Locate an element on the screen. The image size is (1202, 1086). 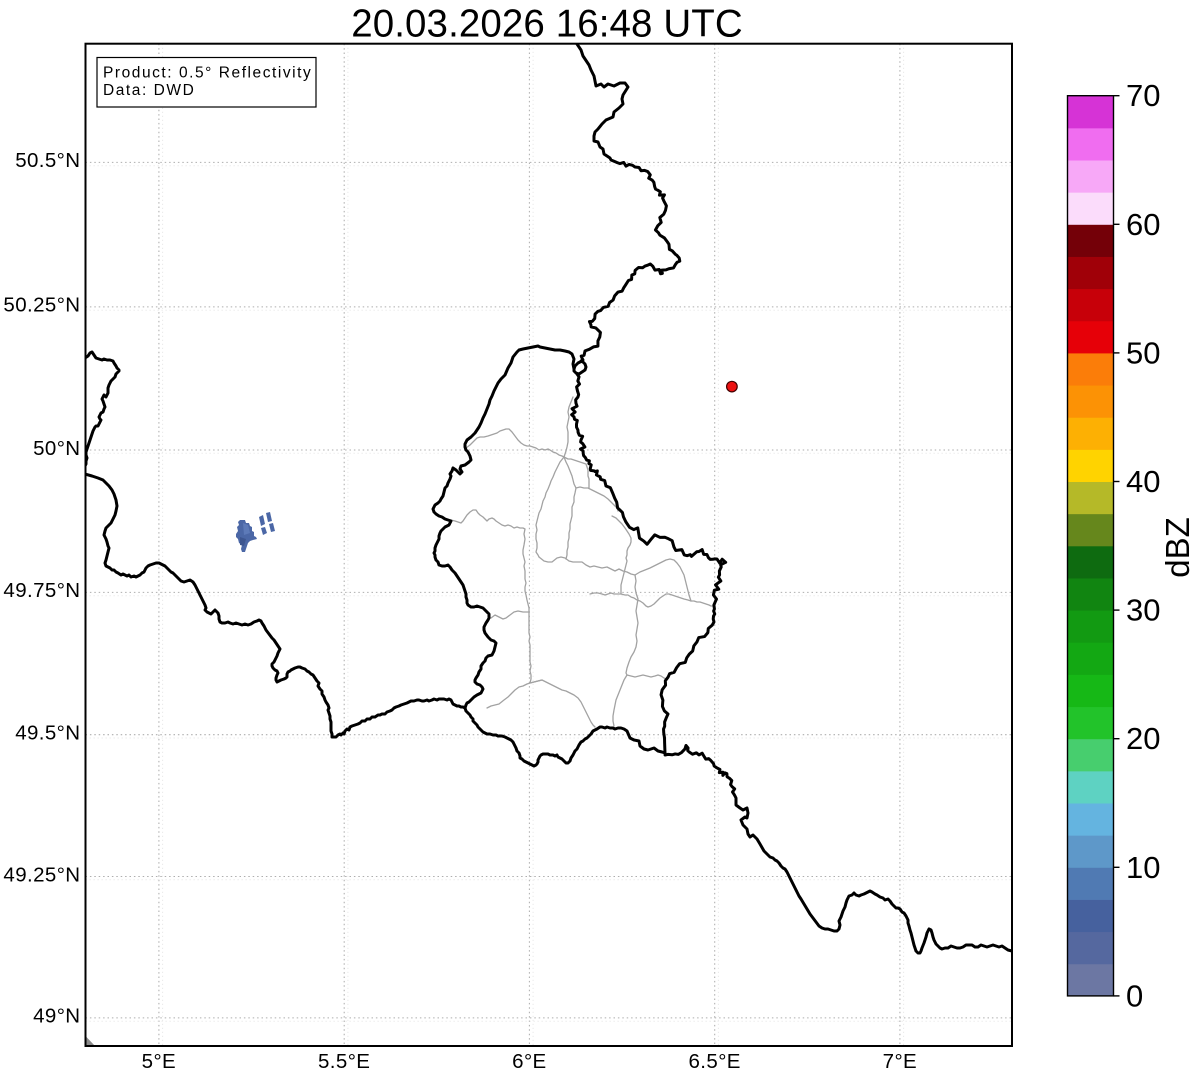
svg-text: 60 is located at coordinates (1143, 224).